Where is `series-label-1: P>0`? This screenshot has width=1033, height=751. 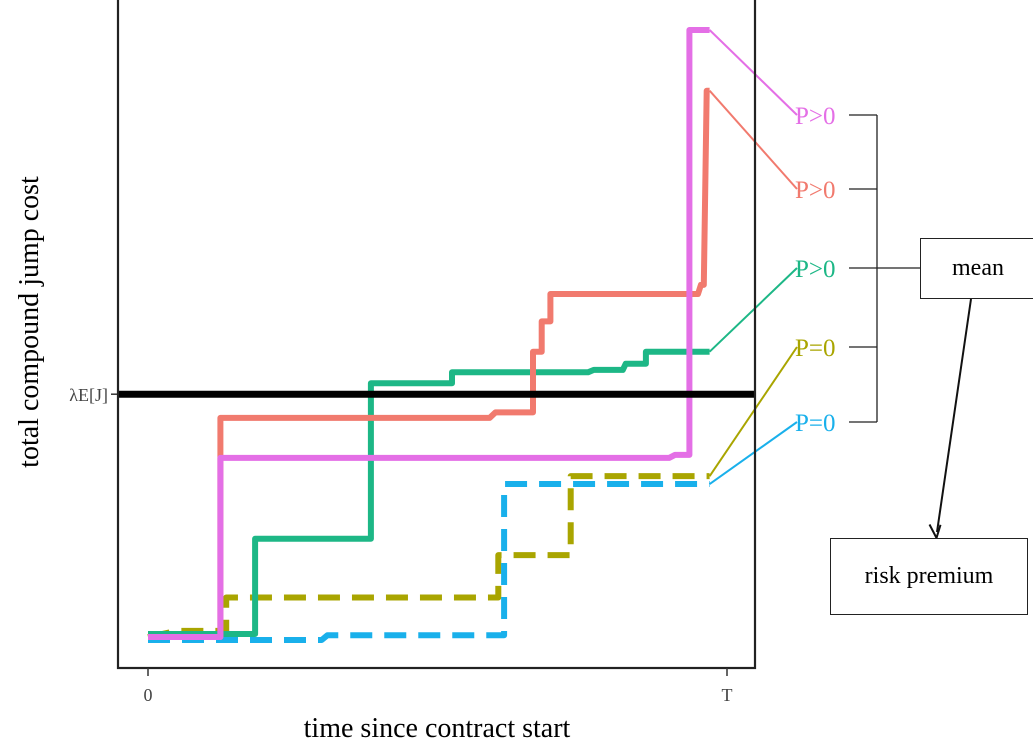 series-label-1: P>0 is located at coordinates (815, 116).